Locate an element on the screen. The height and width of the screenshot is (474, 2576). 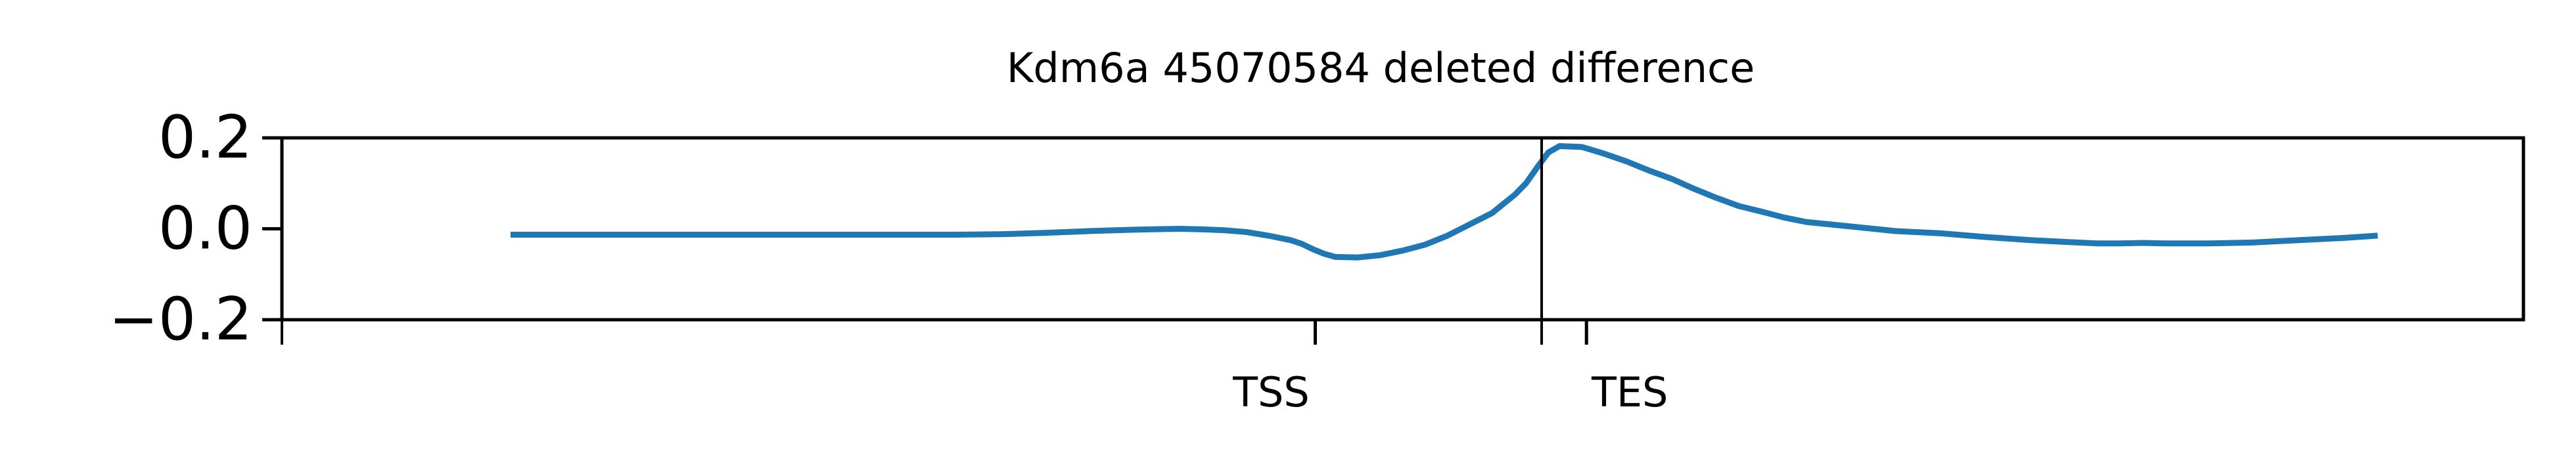
x-tick-label-tss: TSS is located at coordinates (1271, 392).